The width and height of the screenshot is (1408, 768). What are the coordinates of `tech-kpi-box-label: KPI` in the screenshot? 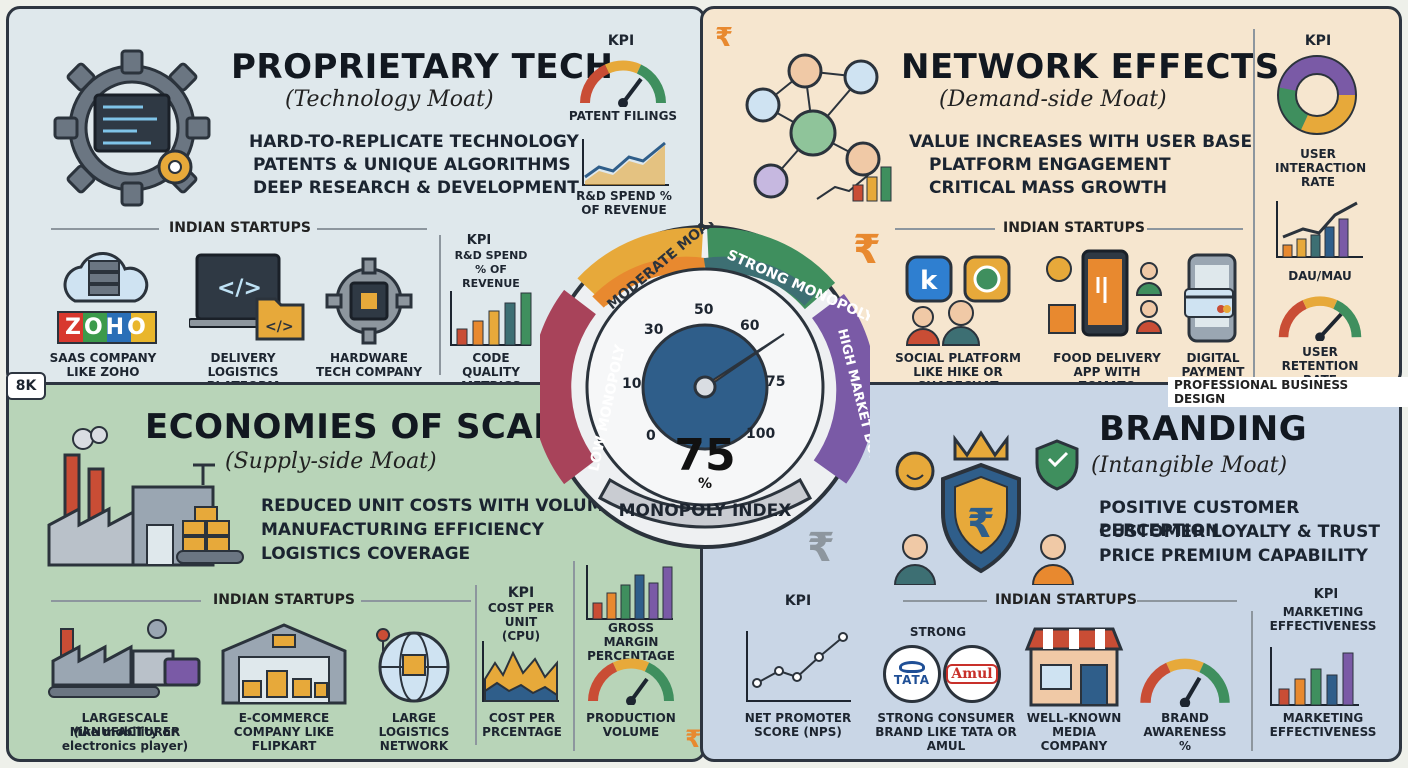 It's located at (479, 240).